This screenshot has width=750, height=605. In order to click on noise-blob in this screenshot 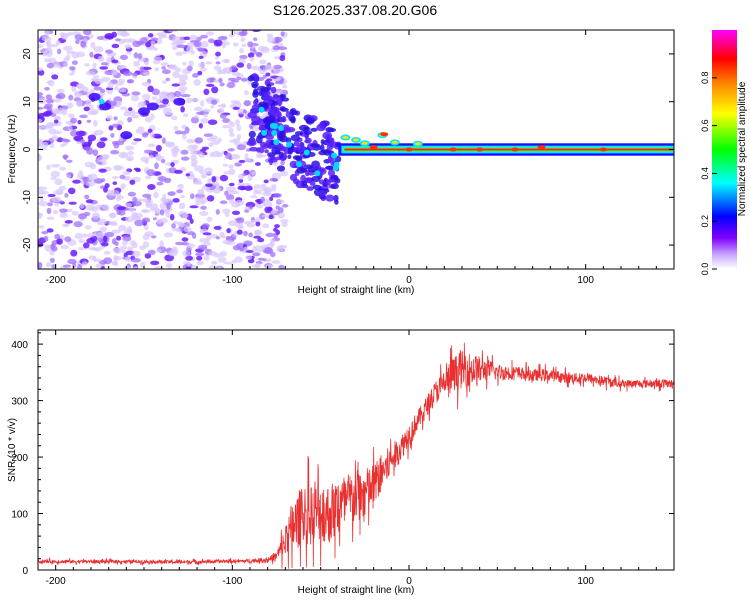, I will do `click(105, 106)`.